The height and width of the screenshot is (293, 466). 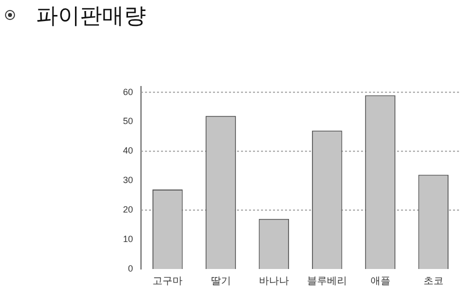 I want to click on y-tick-label: 30, so click(x=128, y=180).